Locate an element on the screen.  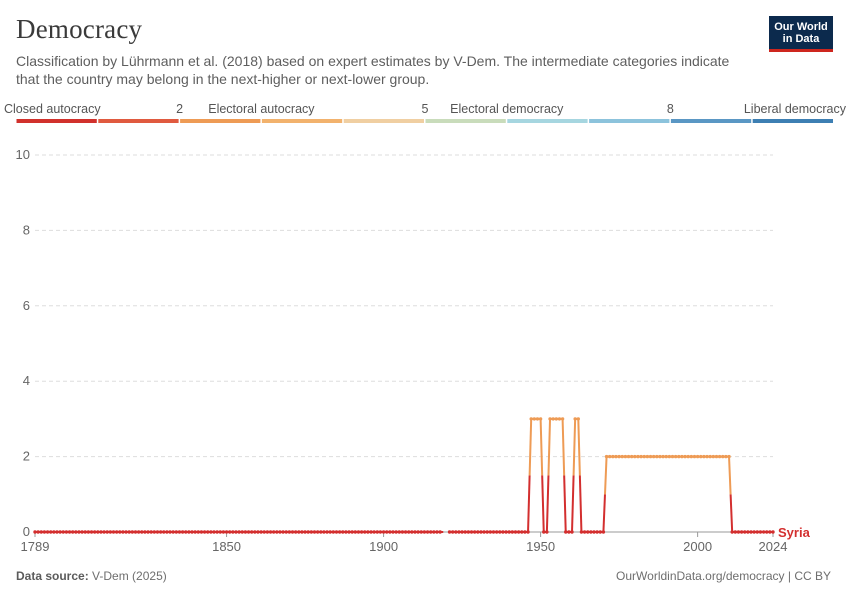
data-source-value: V-Dem (2025) is located at coordinates (129, 576).